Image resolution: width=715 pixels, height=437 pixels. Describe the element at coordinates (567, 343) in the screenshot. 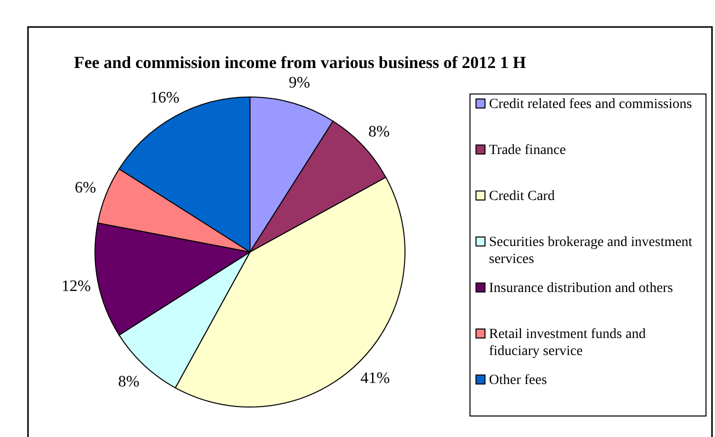

I see `legend-label: Retail investment funds and fiduciary service` at that location.